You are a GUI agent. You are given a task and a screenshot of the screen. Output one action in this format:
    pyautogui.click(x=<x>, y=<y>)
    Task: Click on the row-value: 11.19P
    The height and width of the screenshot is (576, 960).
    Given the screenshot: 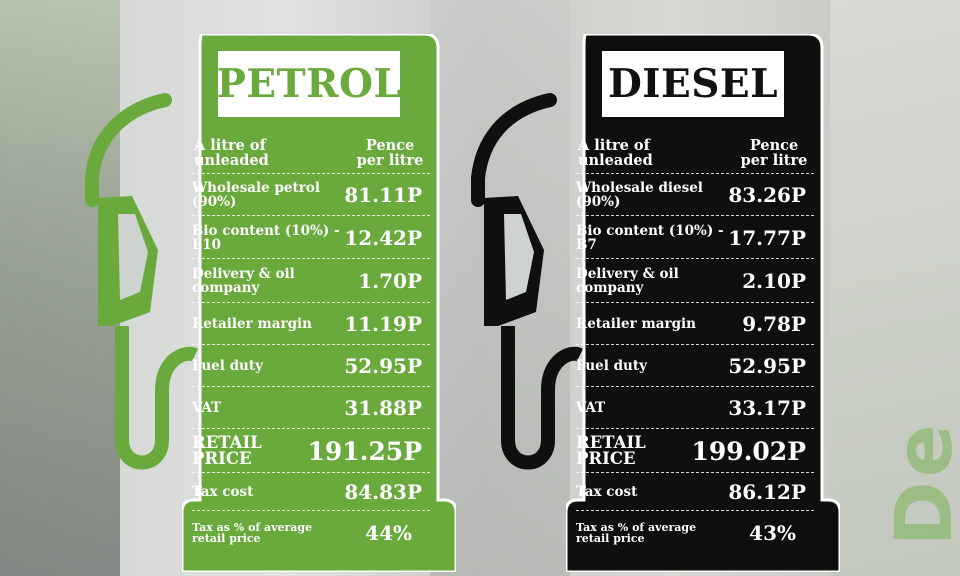 What is the action you would take?
    pyautogui.click(x=383, y=324)
    